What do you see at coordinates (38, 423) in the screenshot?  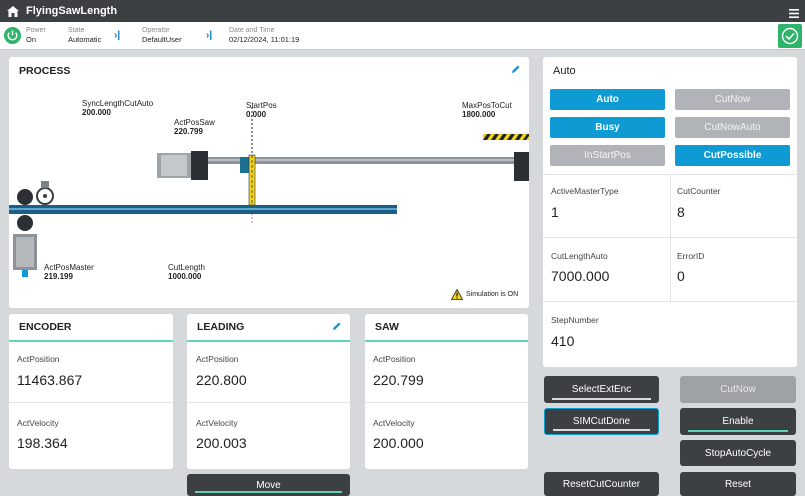 I see `encoder-velocity-label: ActVelocity` at bounding box center [38, 423].